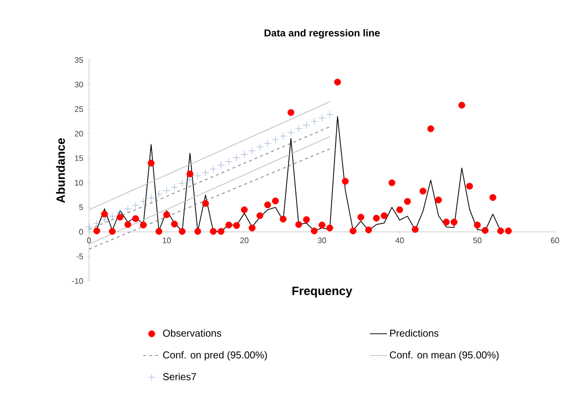  What do you see at coordinates (79, 133) in the screenshot?
I see `y-tick-label: 20` at bounding box center [79, 133].